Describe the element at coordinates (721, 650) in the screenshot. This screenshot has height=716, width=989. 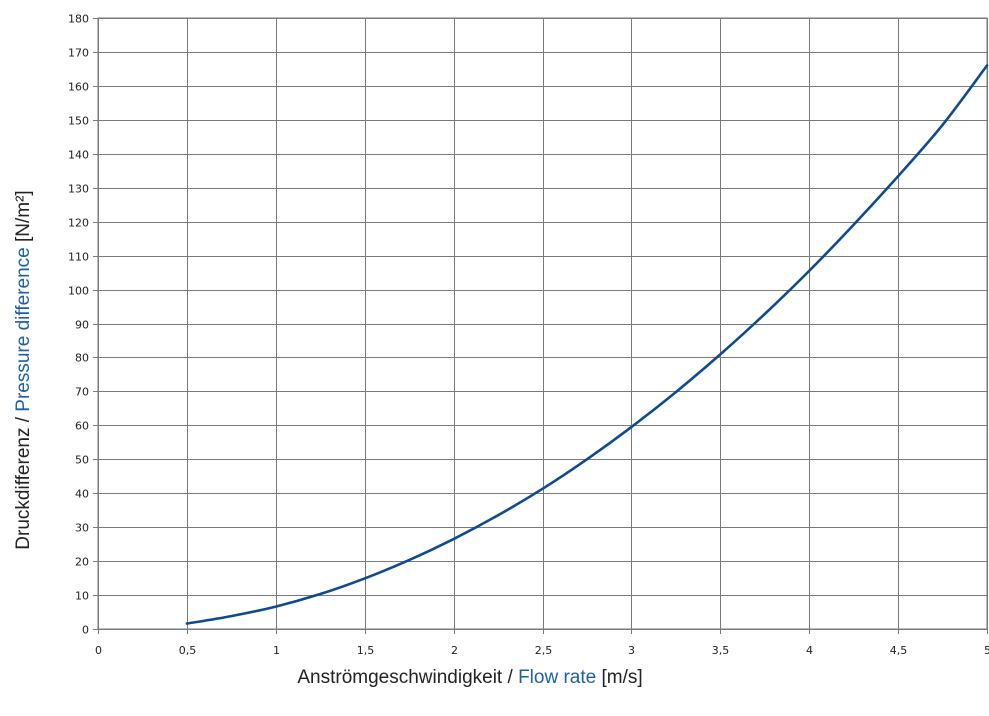
I see `x-tick-label: 3,5` at that location.